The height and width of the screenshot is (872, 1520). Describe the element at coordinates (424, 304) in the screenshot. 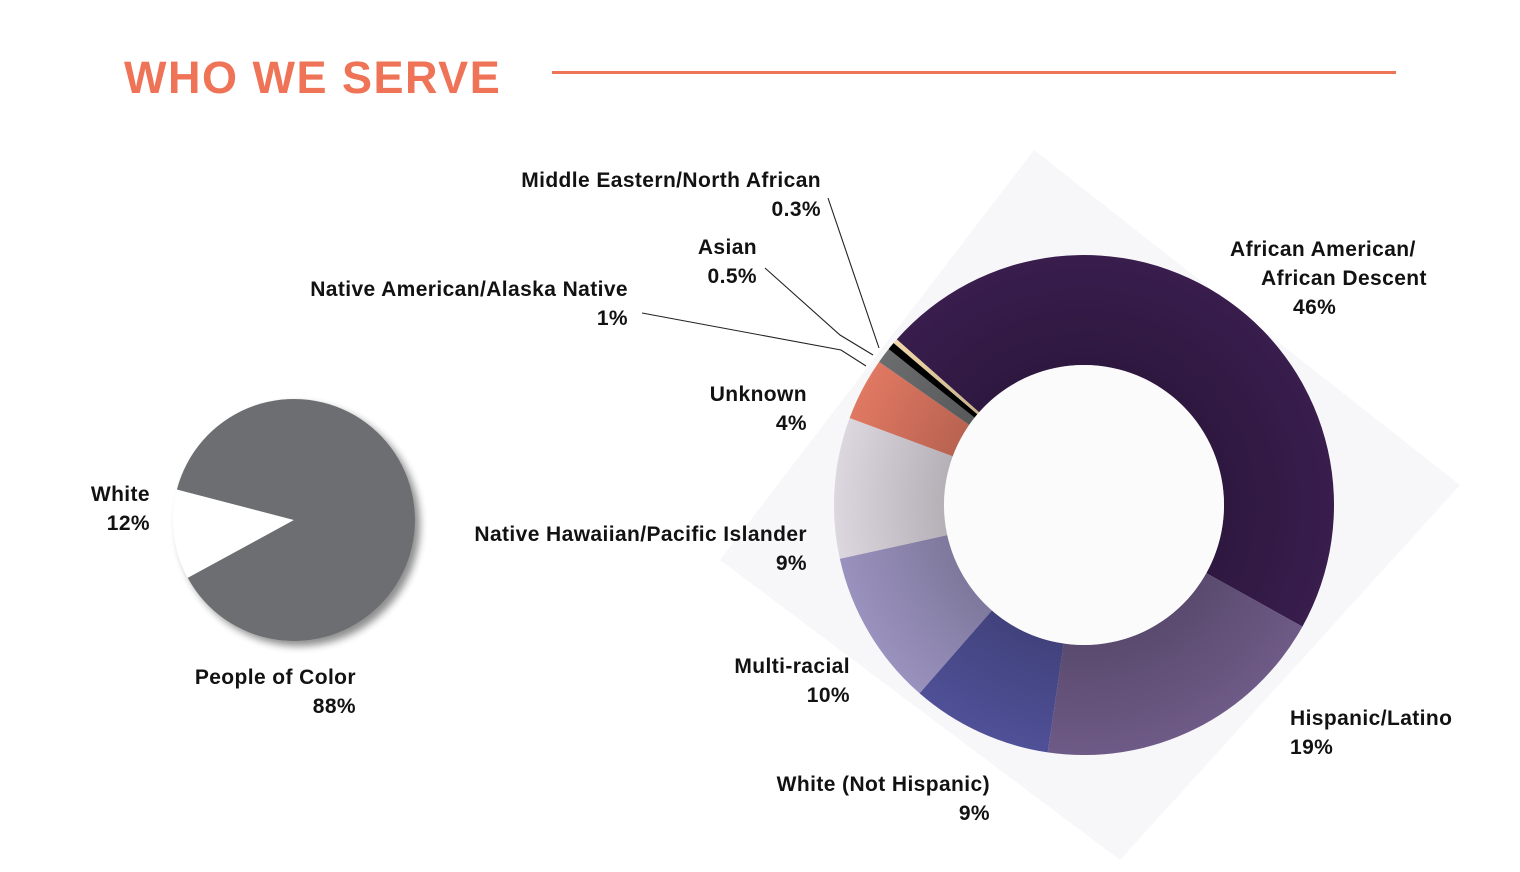

I see `label-native-american: Native American/Alaska Native 1%` at that location.